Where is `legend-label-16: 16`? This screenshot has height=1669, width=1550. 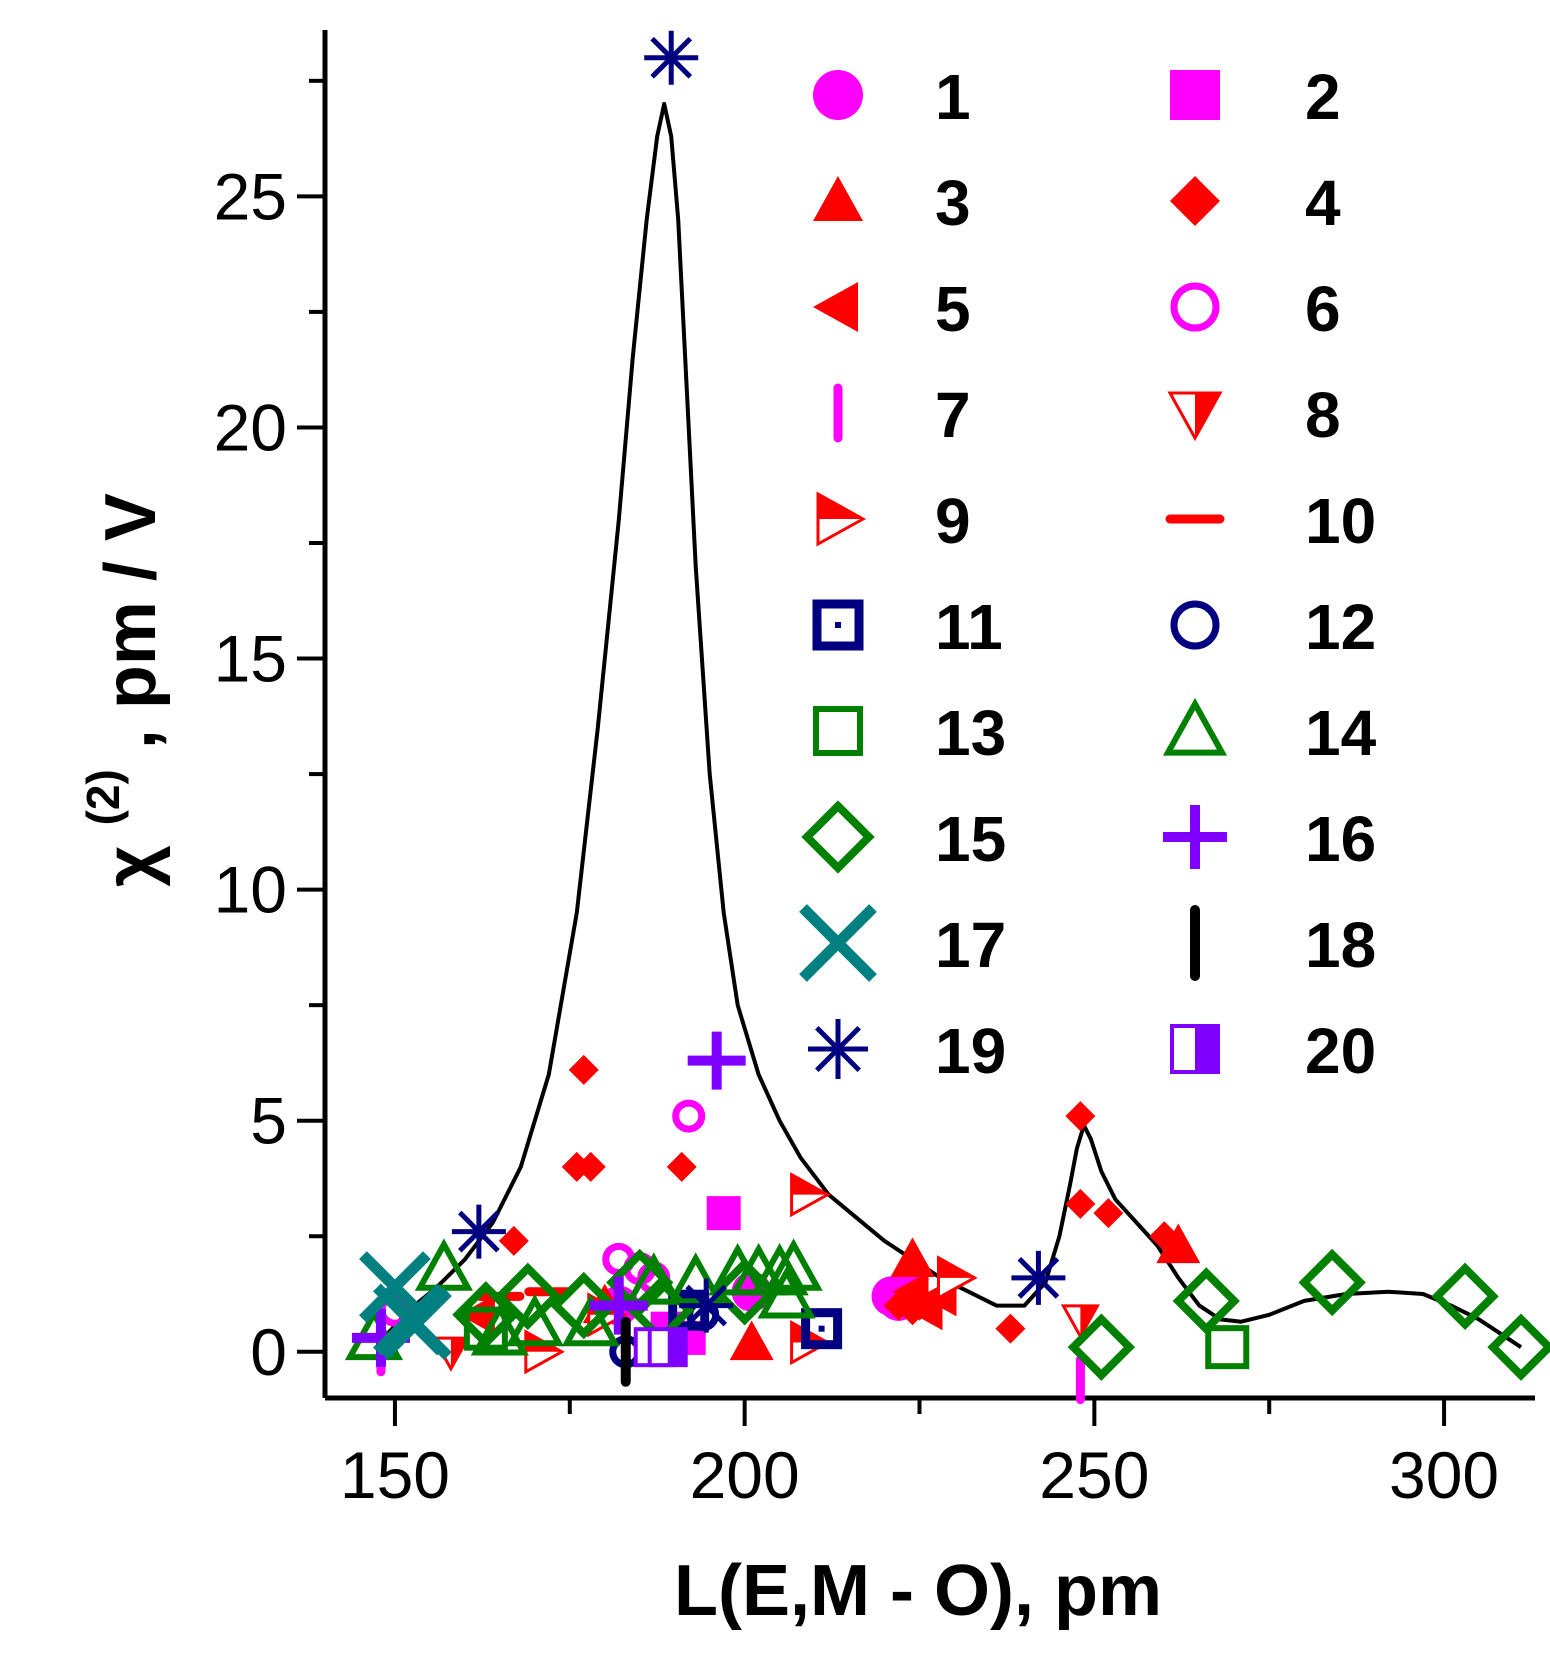 legend-label-16: 16 is located at coordinates (1340, 839).